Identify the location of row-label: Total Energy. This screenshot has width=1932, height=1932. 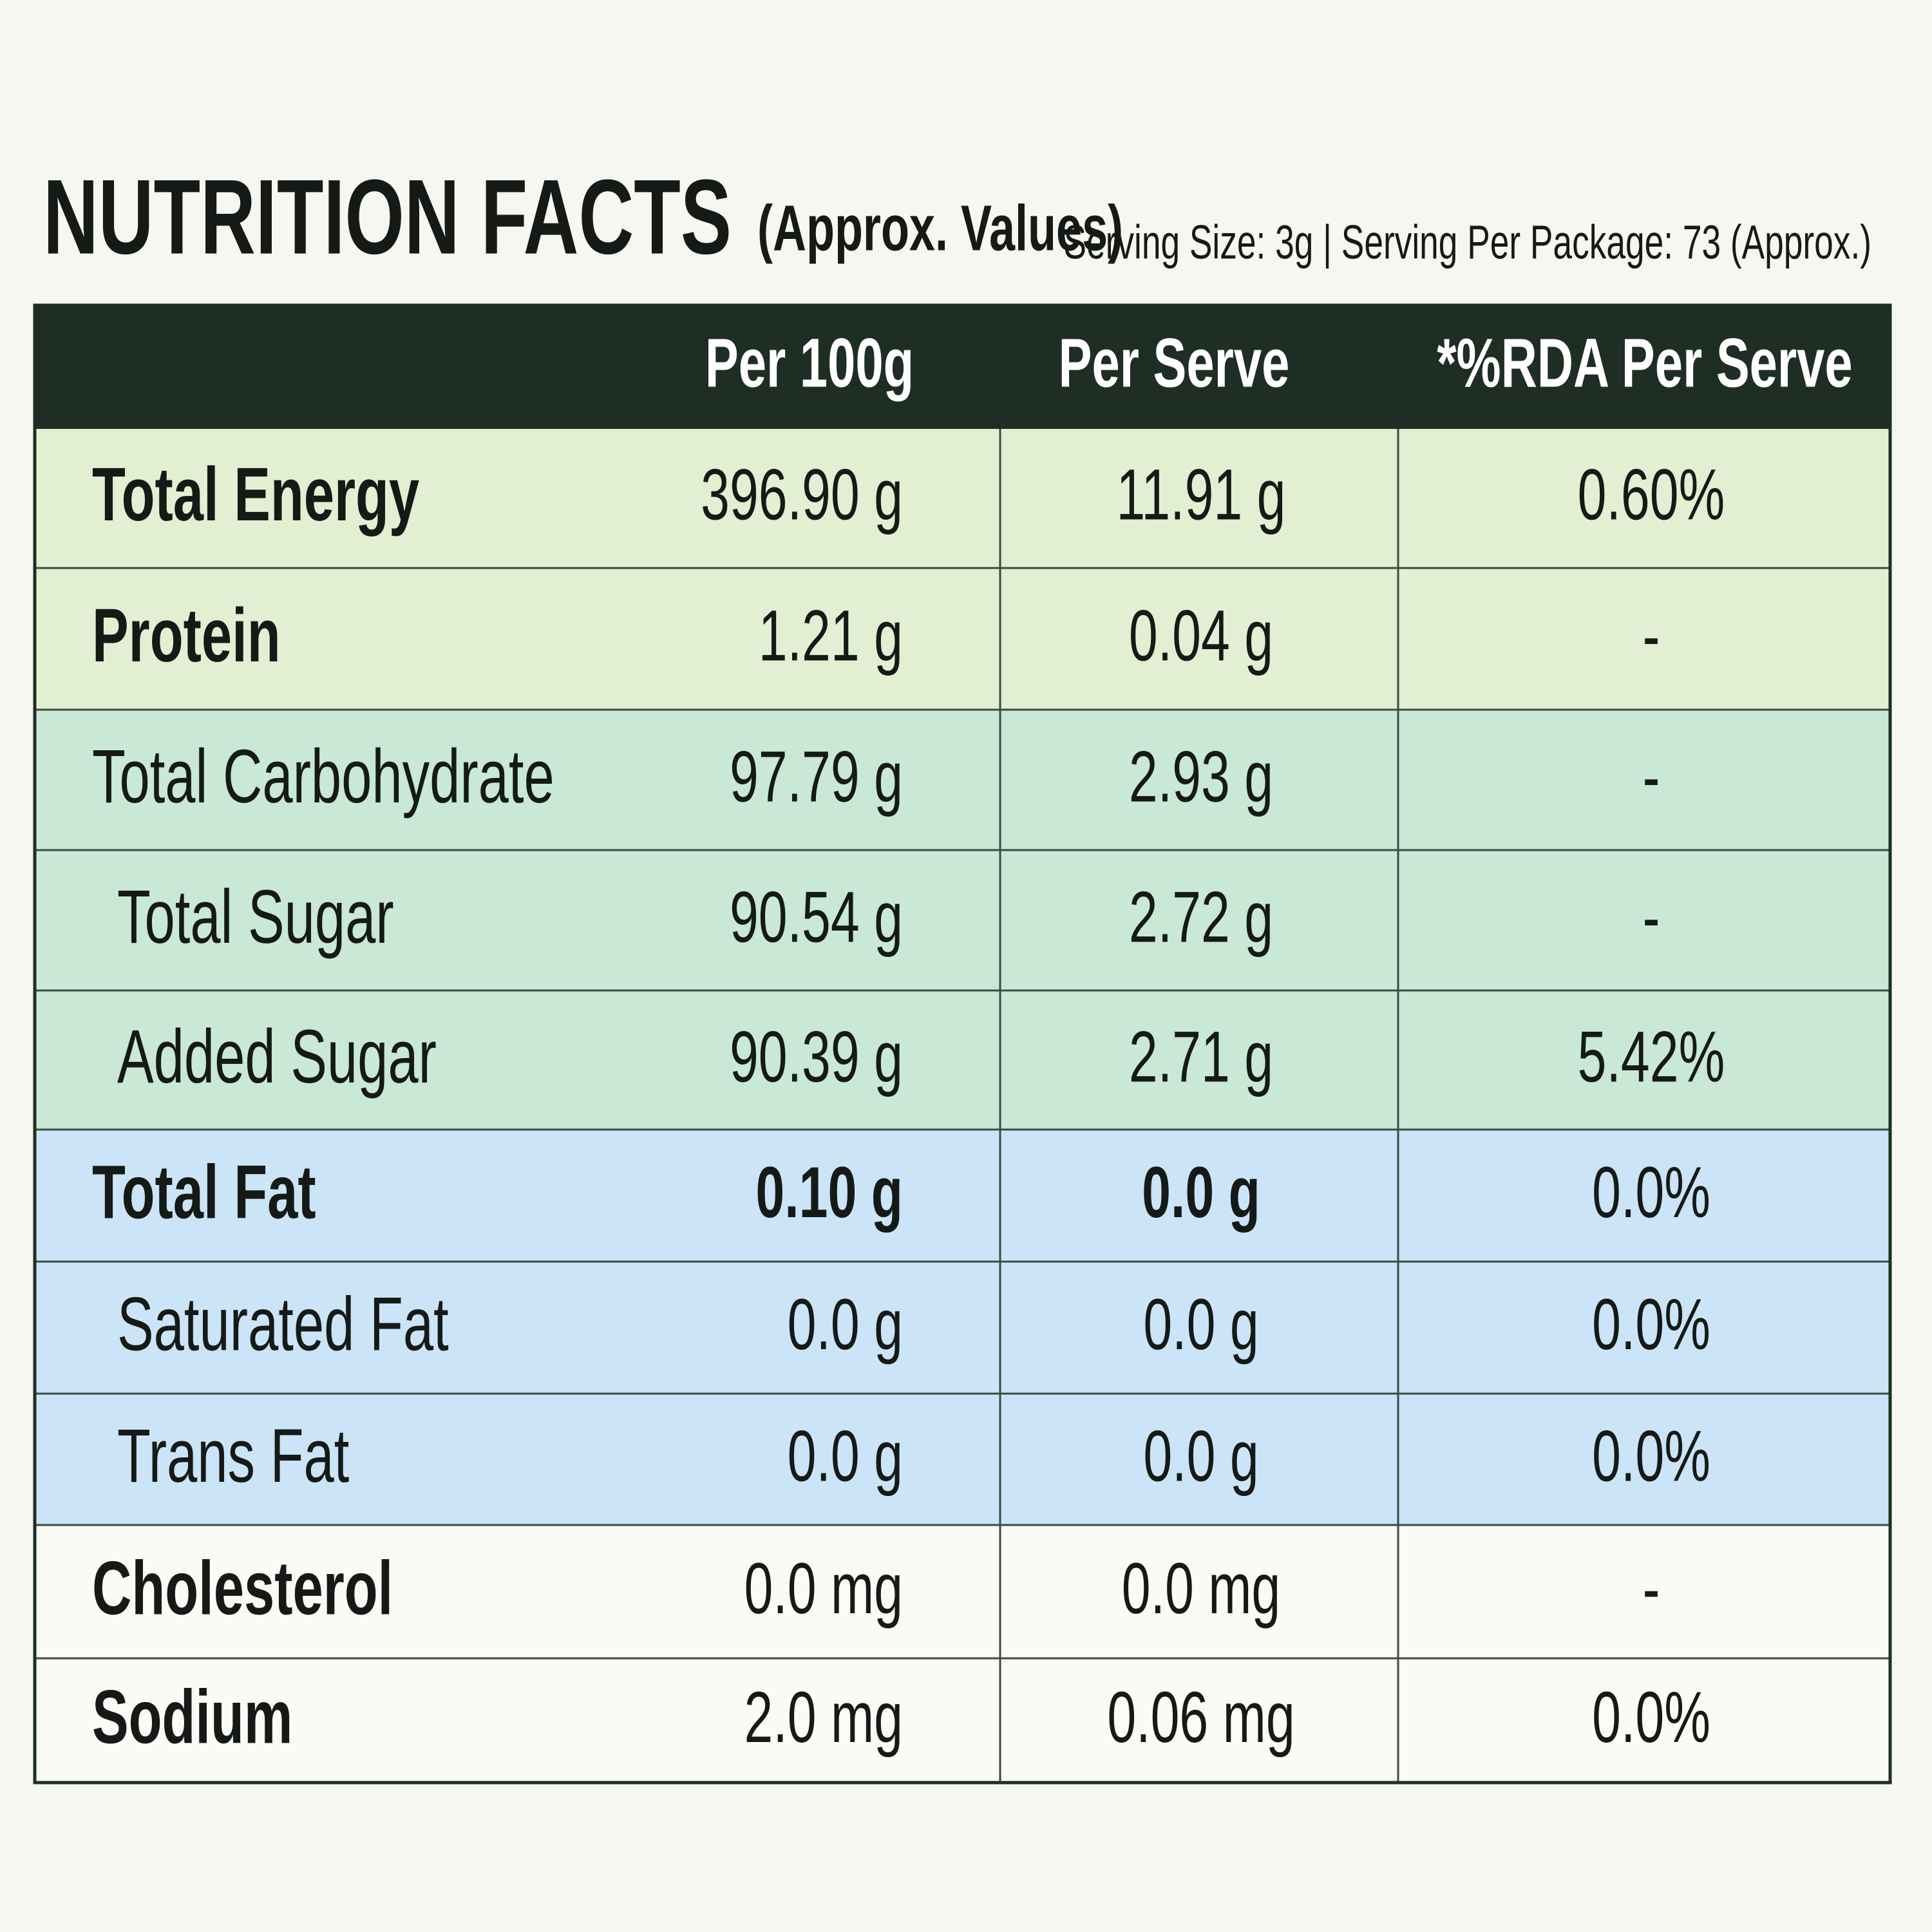
(256, 494).